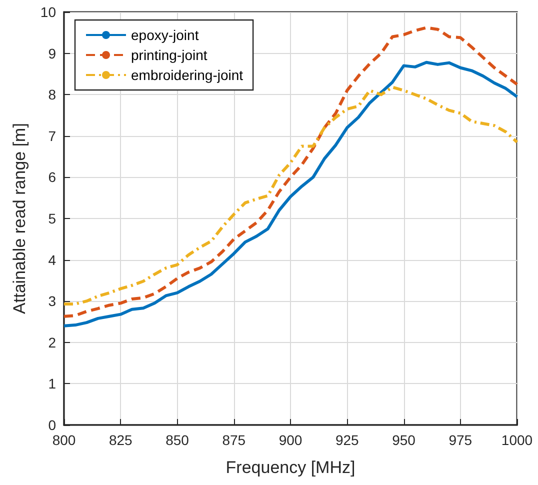 The width and height of the screenshot is (538, 485). Describe the element at coordinates (404, 440) in the screenshot. I see `x-tick-label: 950` at that location.